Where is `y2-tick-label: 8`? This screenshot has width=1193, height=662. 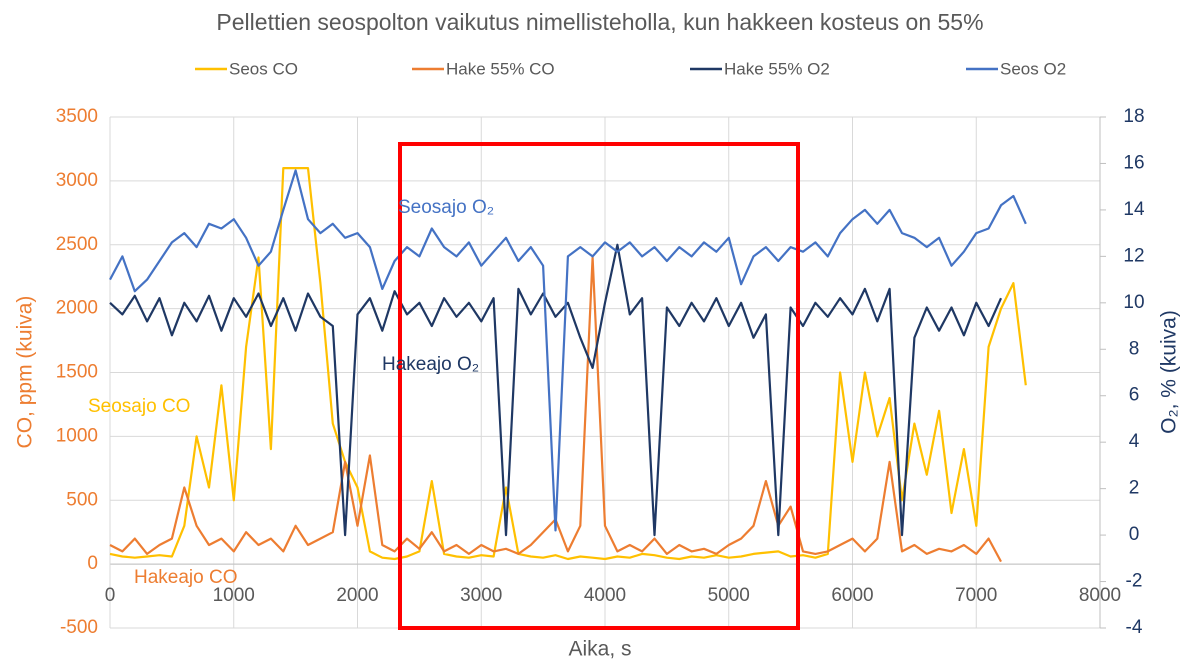
y2-tick-label: 8 is located at coordinates (1134, 348).